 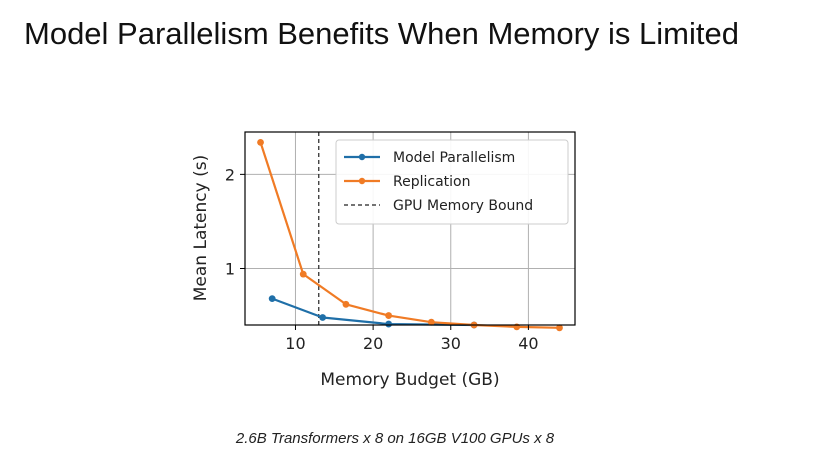 What do you see at coordinates (362, 181) in the screenshot?
I see `legend-replication-marker` at bounding box center [362, 181].